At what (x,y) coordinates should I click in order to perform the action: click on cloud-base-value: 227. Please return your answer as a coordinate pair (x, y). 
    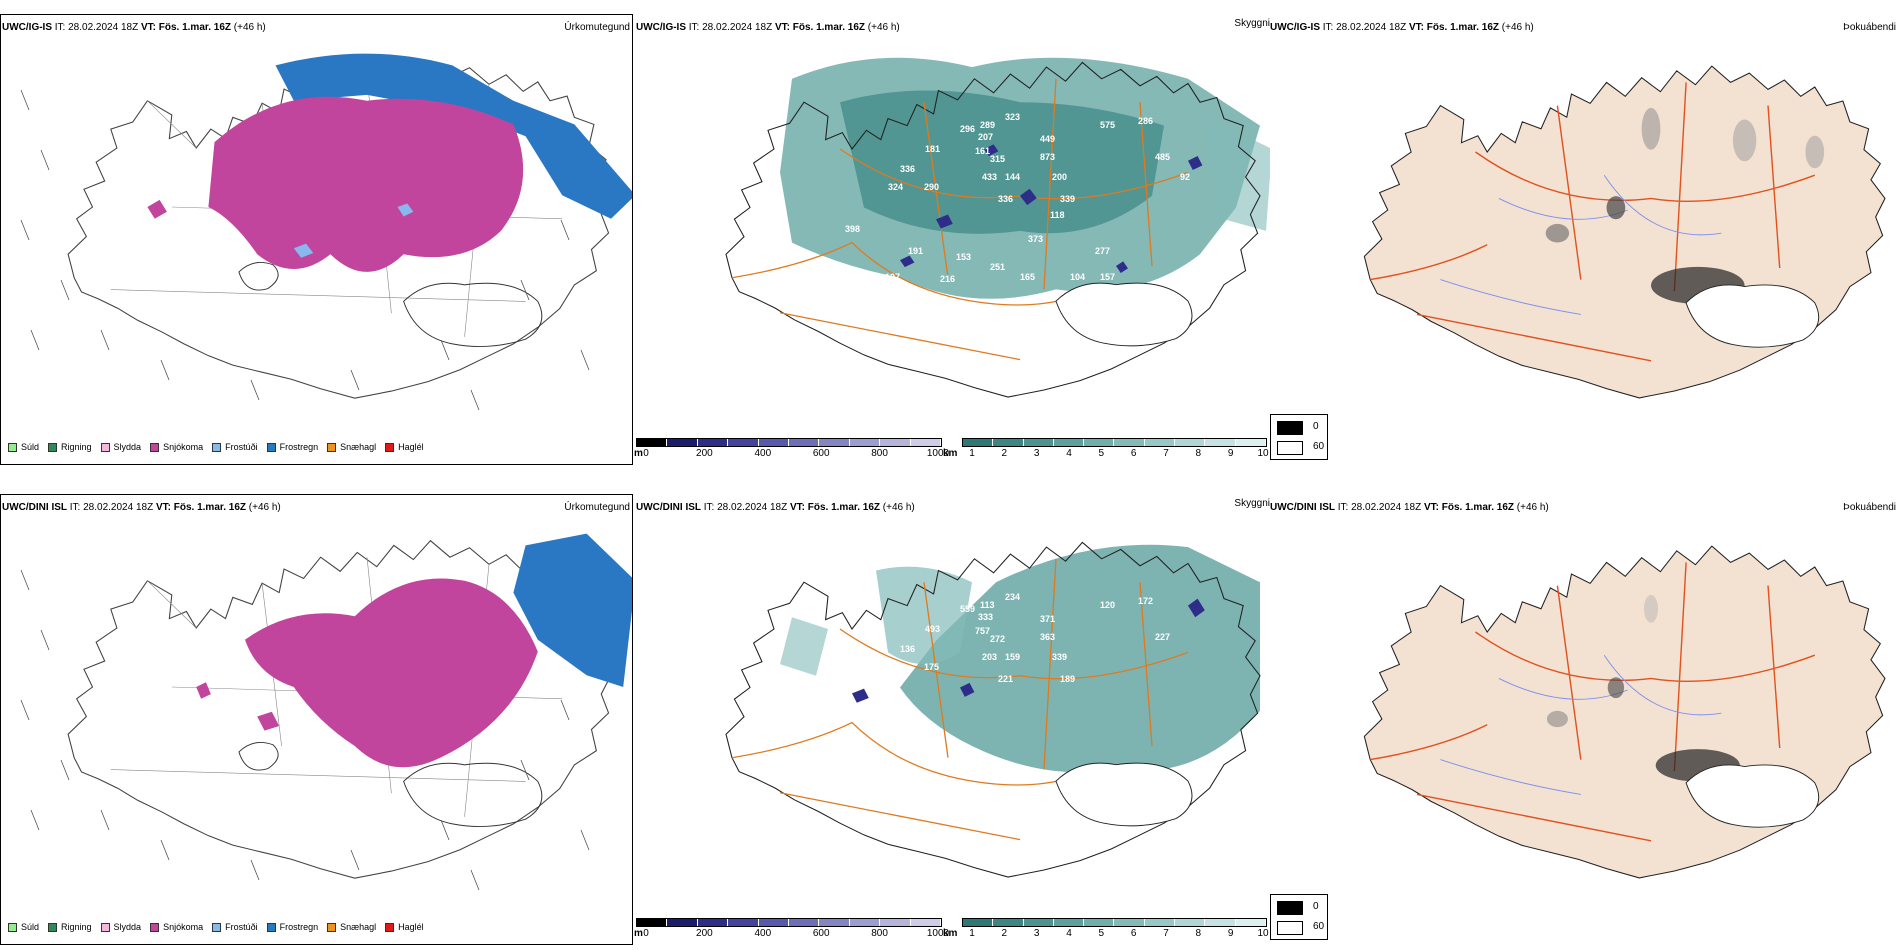
    Looking at the image, I should click on (1162, 637).